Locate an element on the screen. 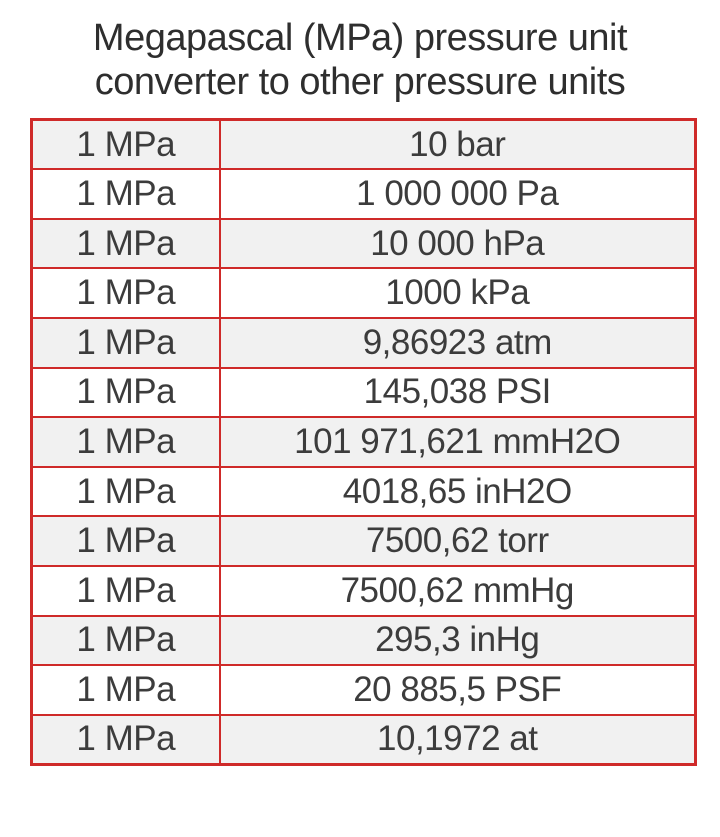  table-row: 1 MPa 295,3 inHg is located at coordinates (363, 640).